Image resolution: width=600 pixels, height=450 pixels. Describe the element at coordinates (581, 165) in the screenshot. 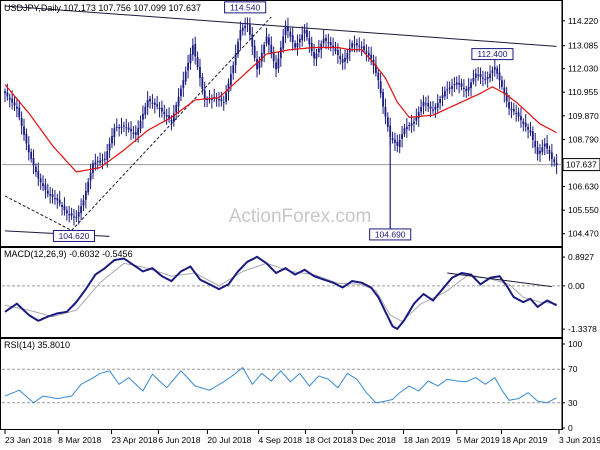

I see `current-price-box` at that location.